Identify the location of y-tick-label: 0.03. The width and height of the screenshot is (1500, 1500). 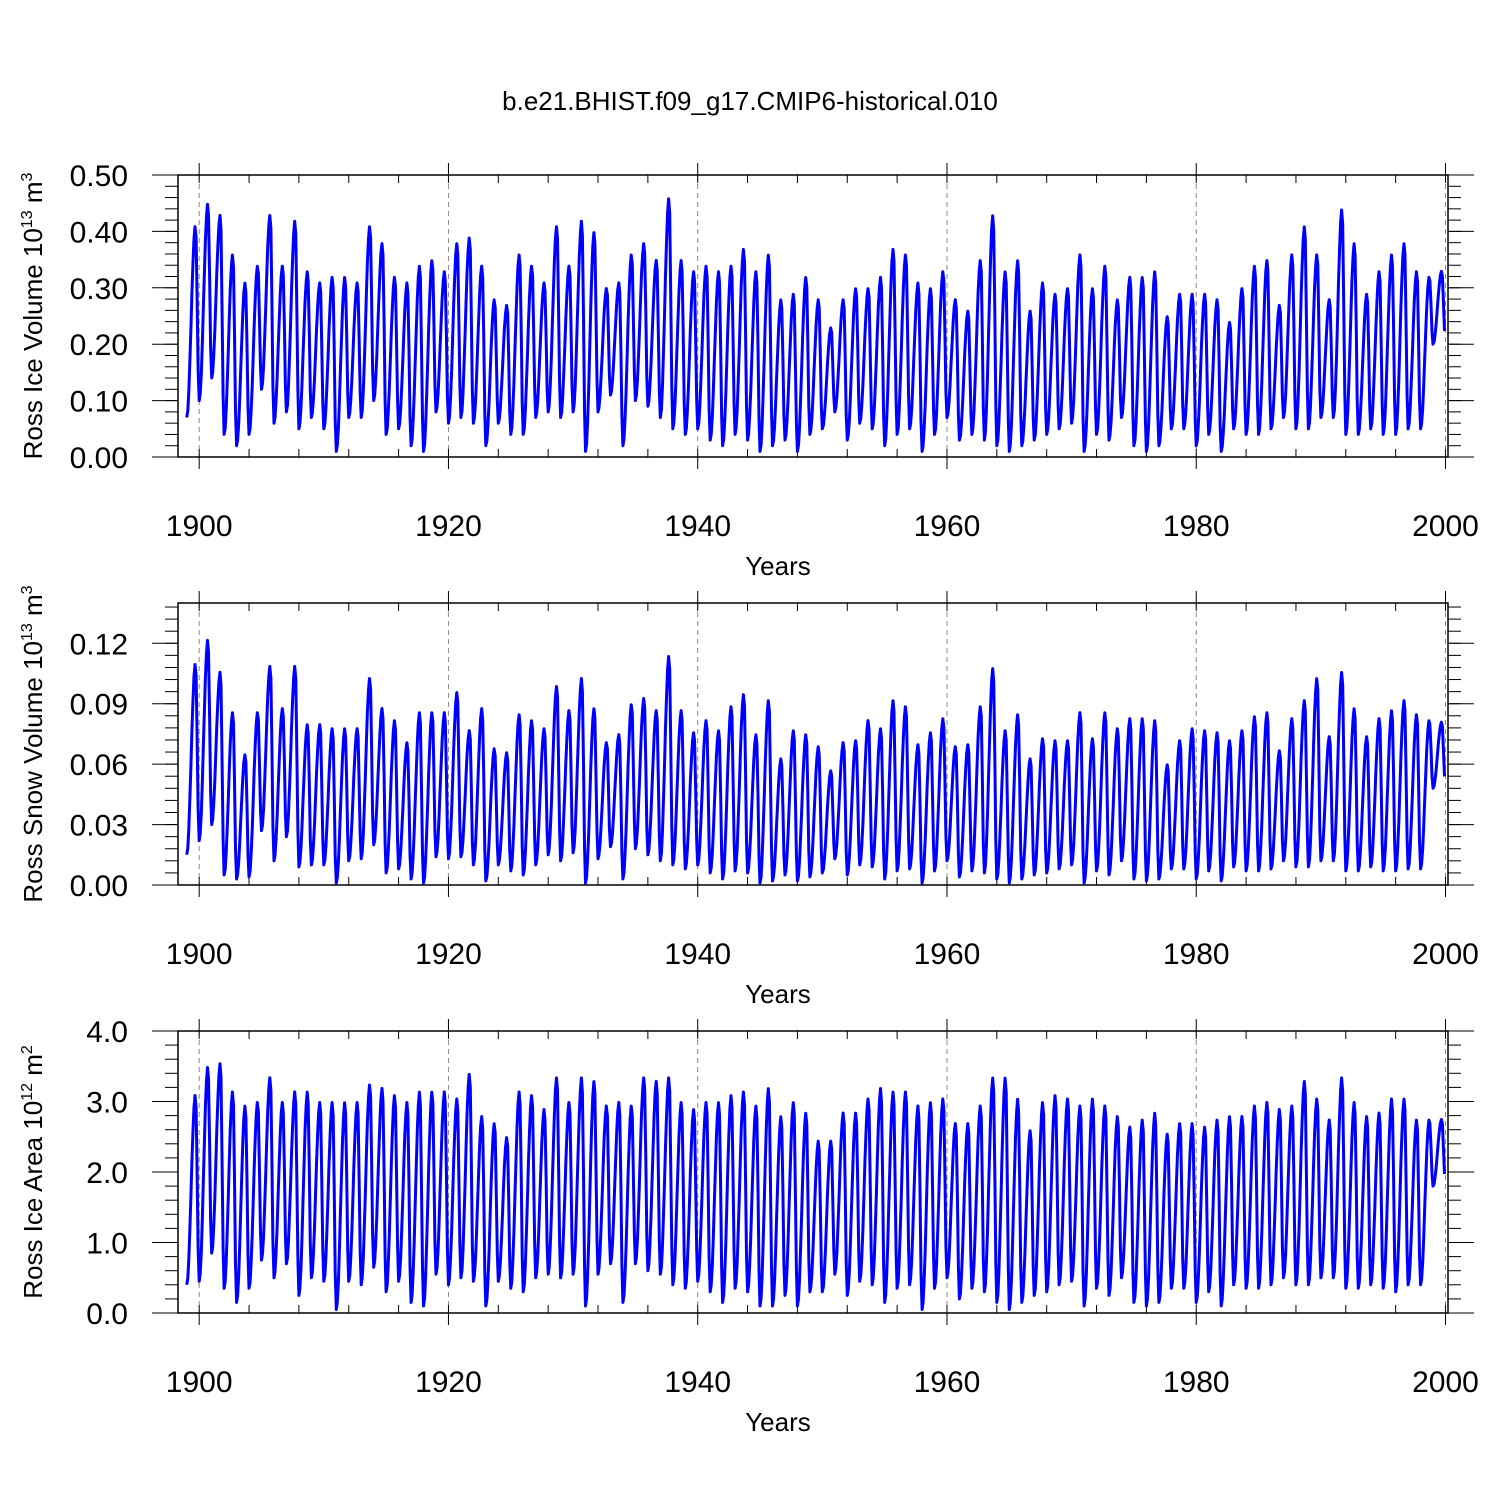
(99, 826).